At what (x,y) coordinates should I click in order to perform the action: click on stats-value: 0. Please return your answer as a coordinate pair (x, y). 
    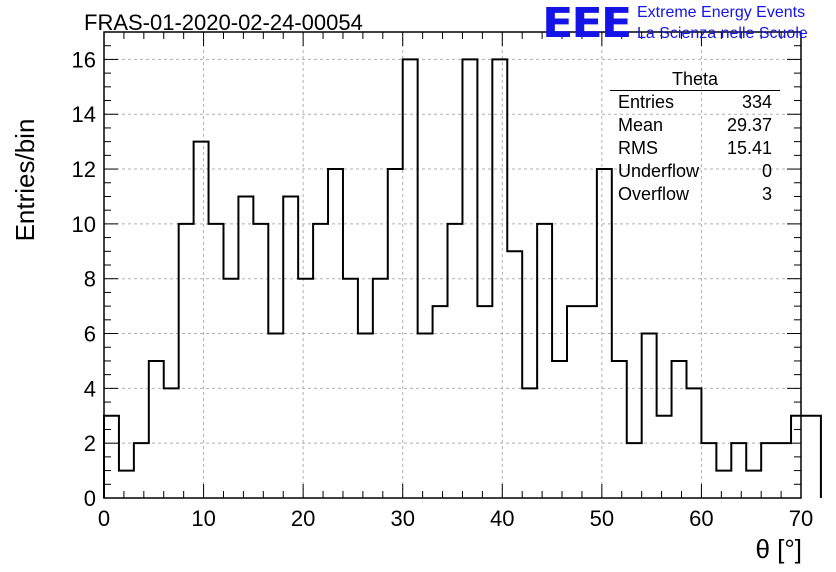
    Looking at the image, I should click on (766, 171).